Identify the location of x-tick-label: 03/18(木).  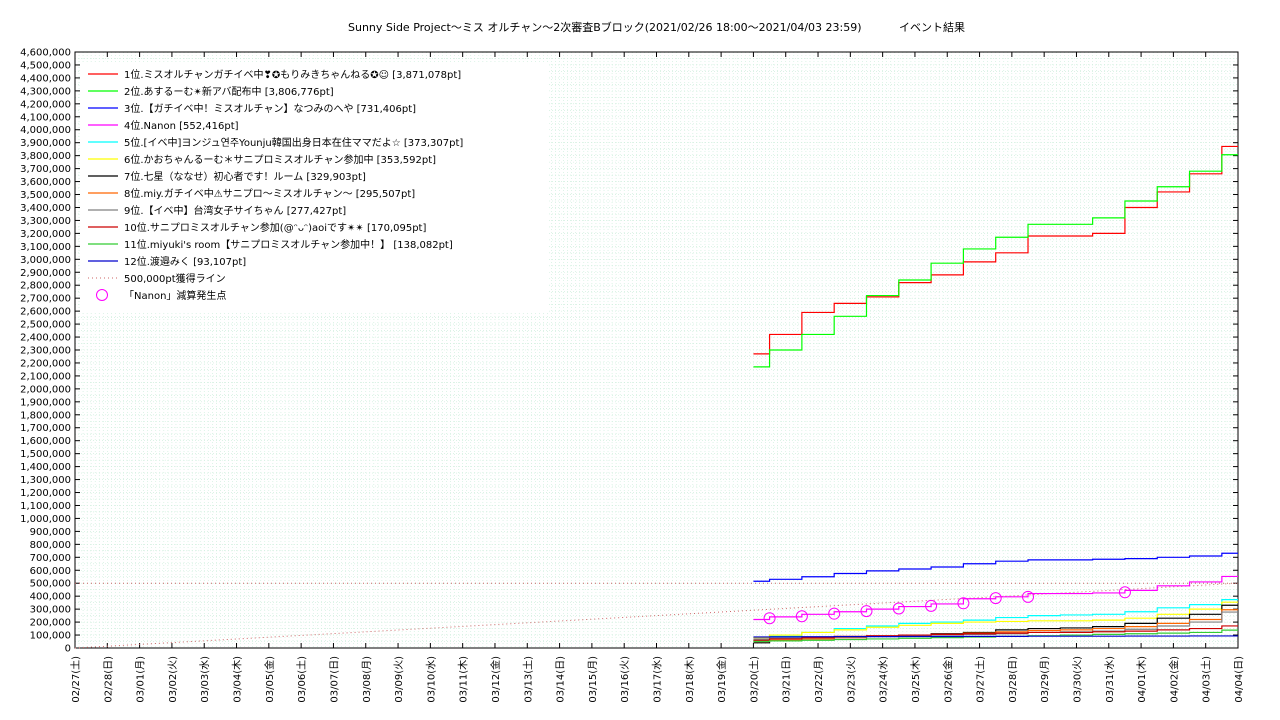
(690, 679).